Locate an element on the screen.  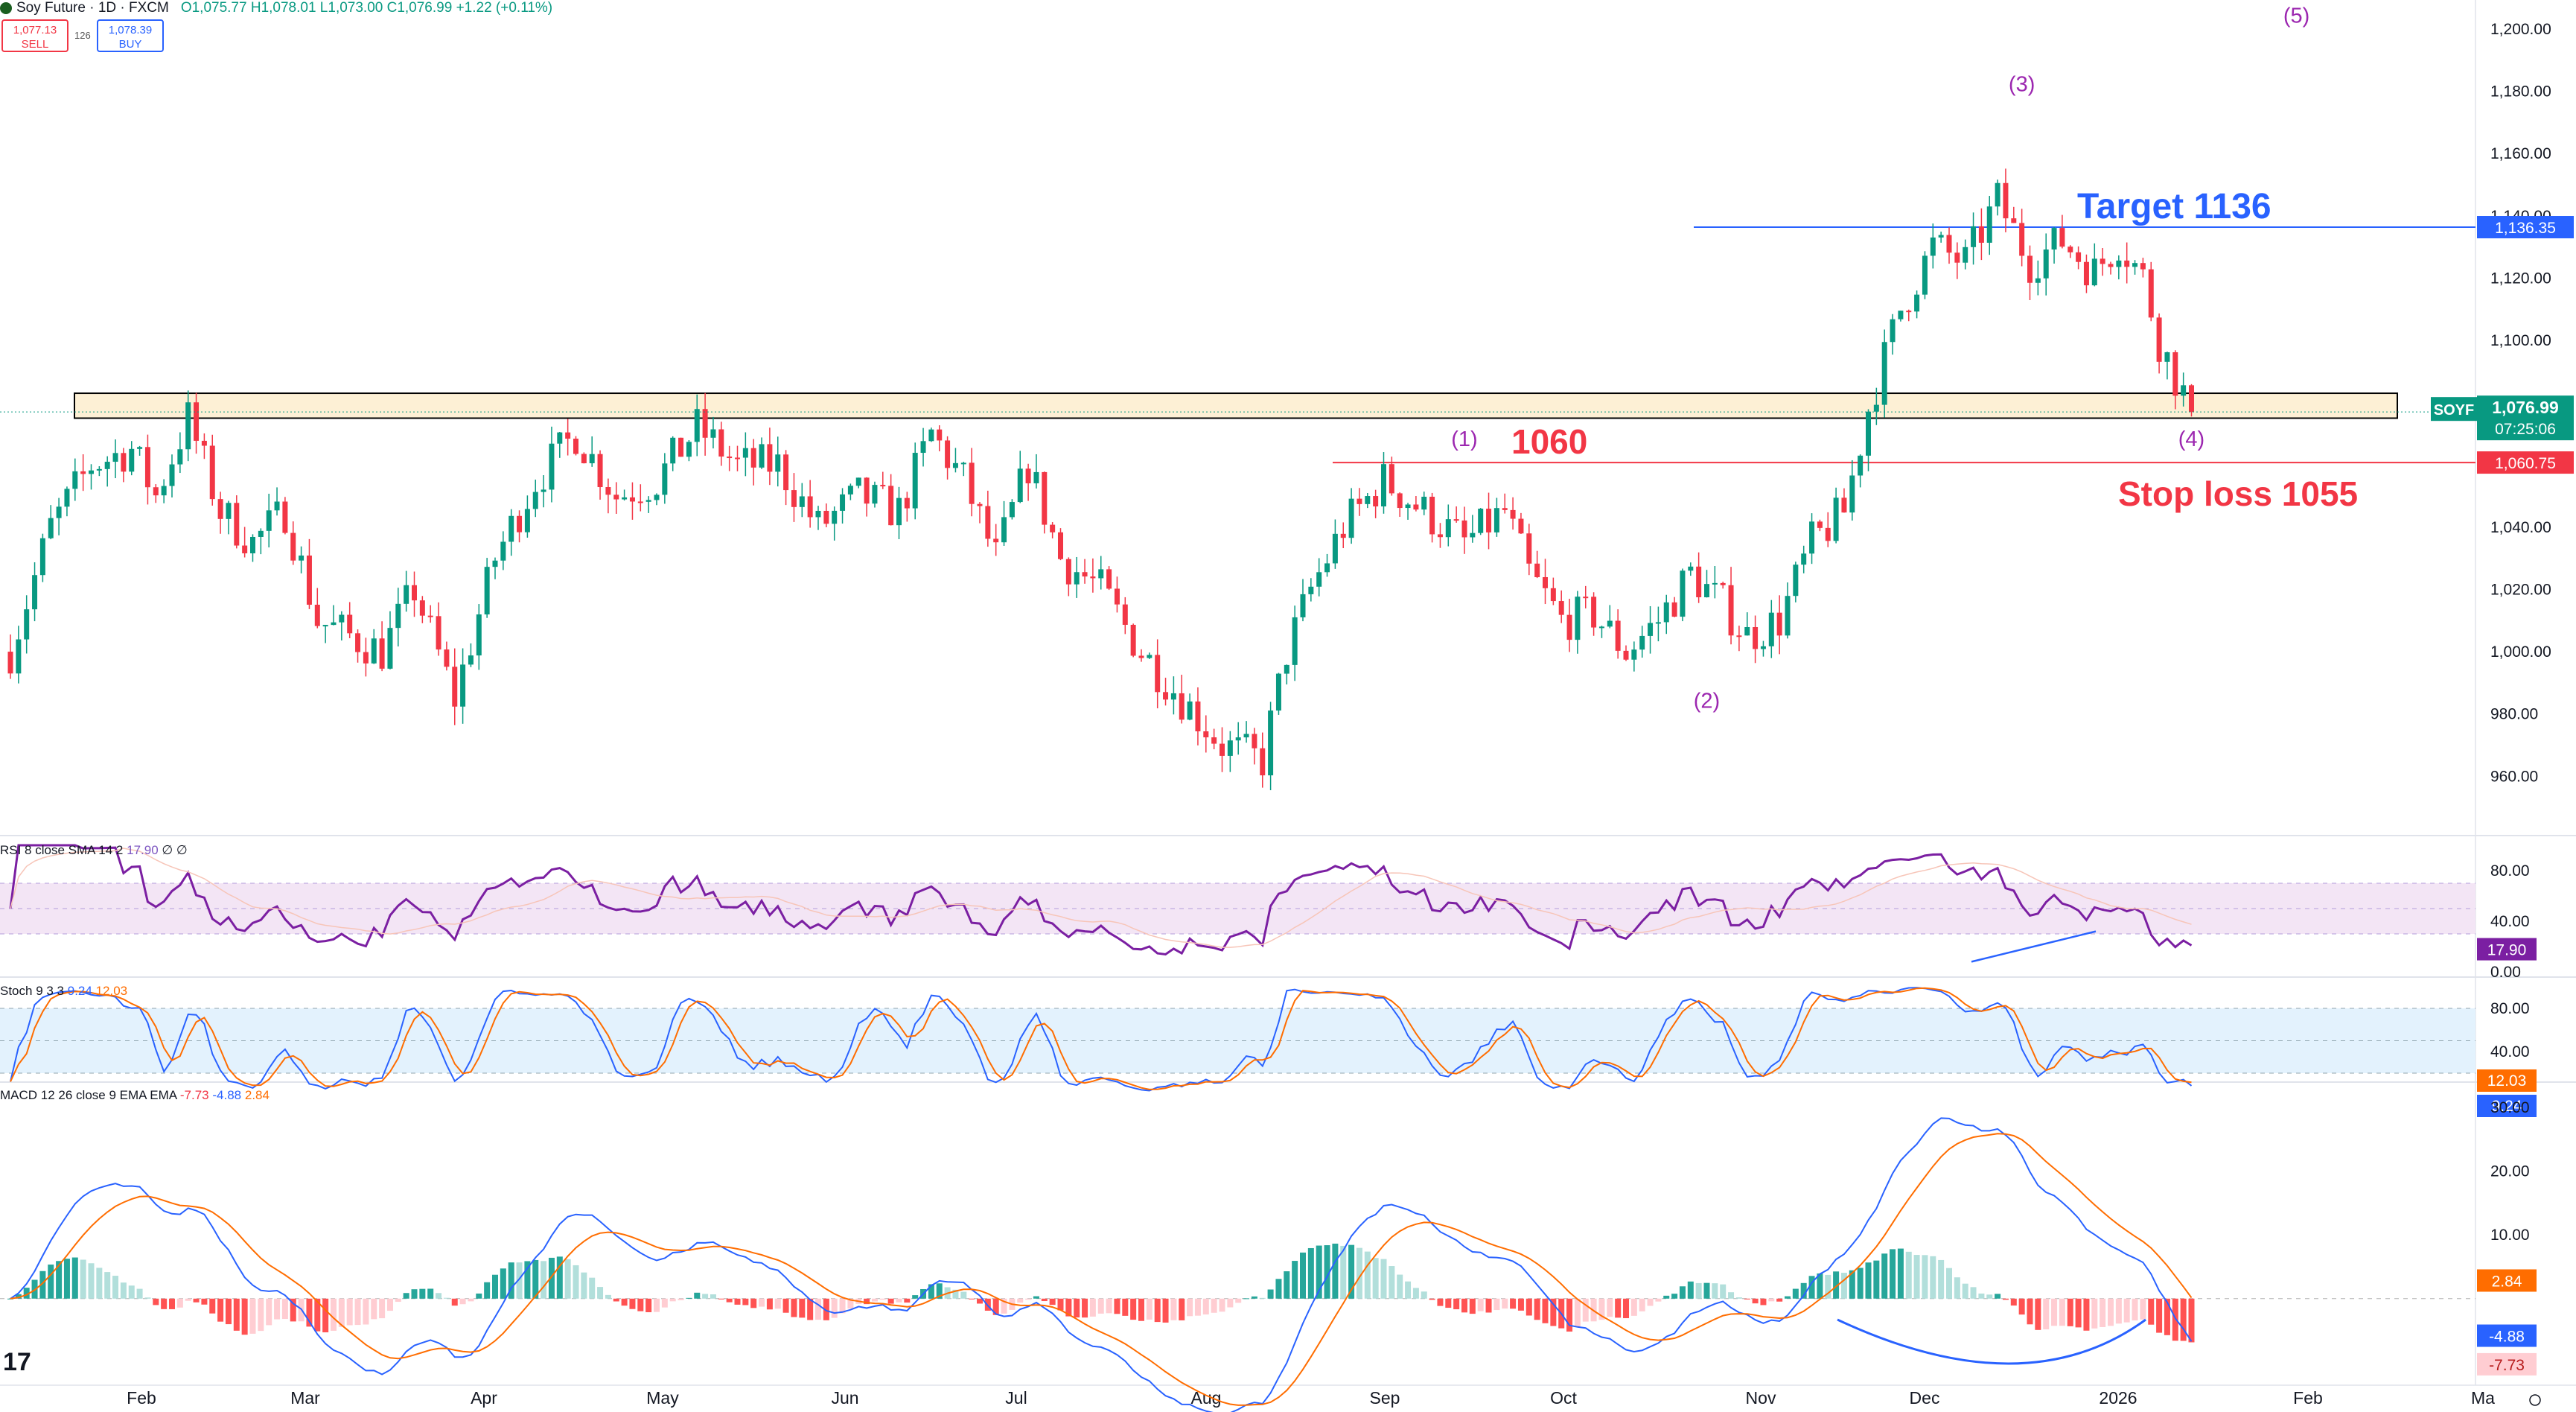
sell-price: 1,077.13 is located at coordinates (35, 30).